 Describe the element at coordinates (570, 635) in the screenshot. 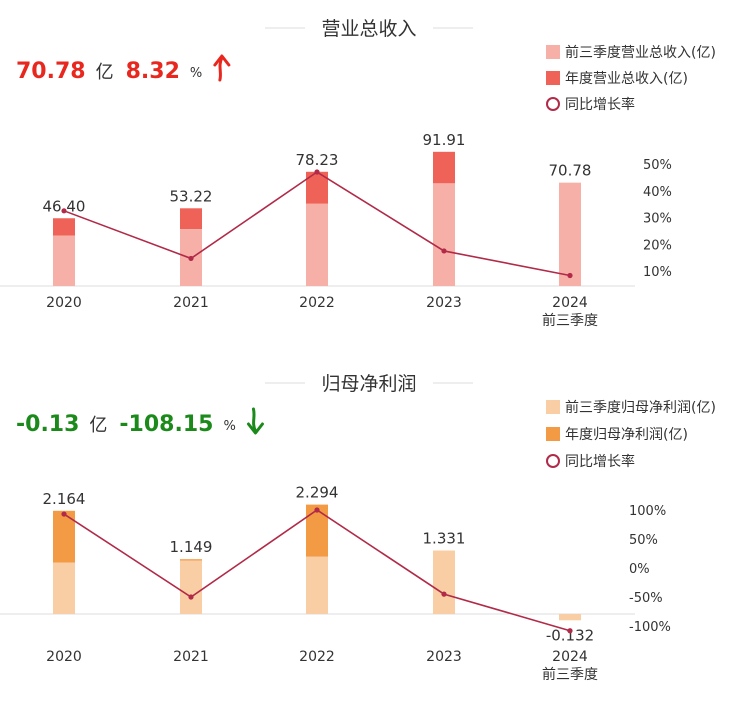

I see `data-label: -0.132` at that location.